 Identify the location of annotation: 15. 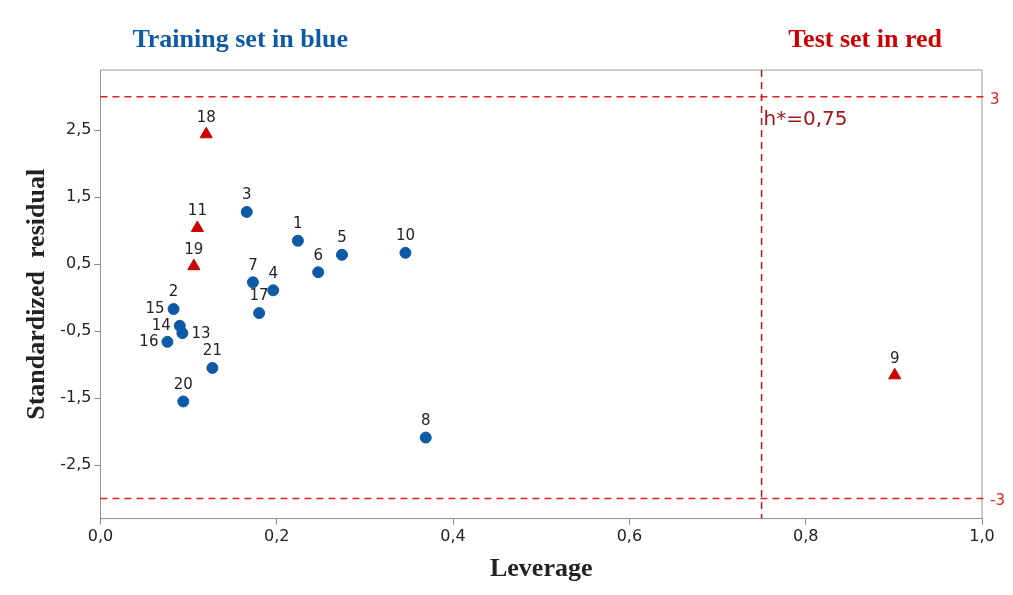
(155, 308).